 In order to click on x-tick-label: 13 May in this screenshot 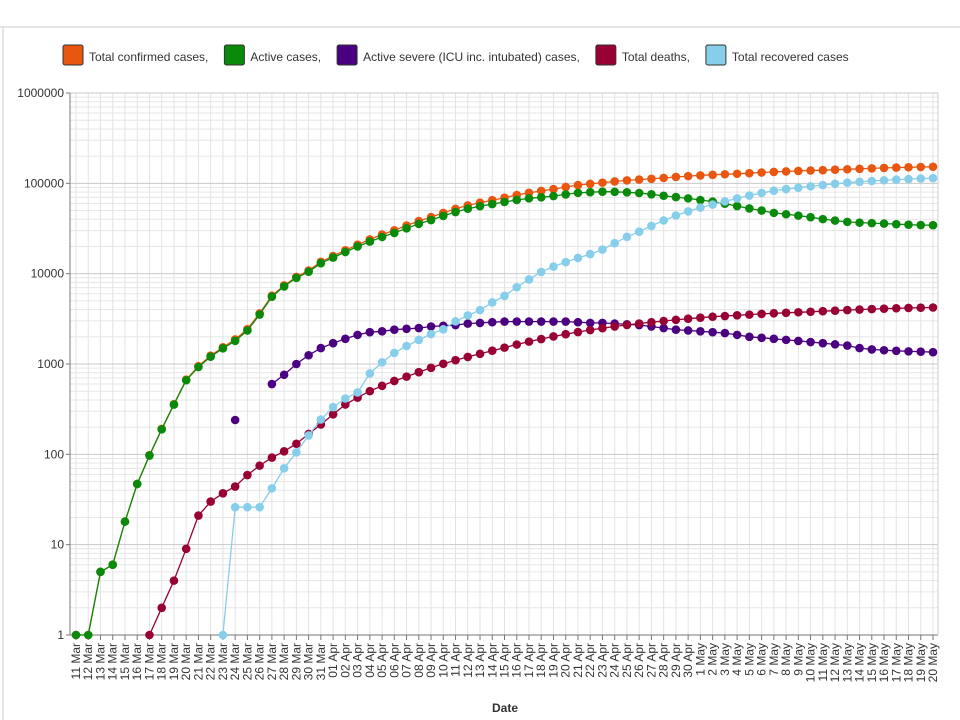, I will do `click(847, 662)`.